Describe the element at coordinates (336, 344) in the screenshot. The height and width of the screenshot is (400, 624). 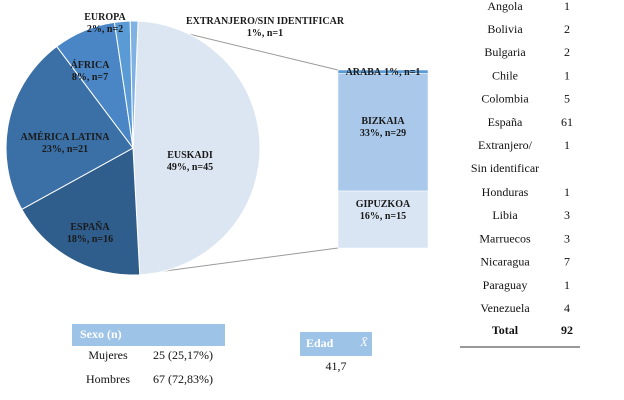
I see `age-header-bg` at that location.